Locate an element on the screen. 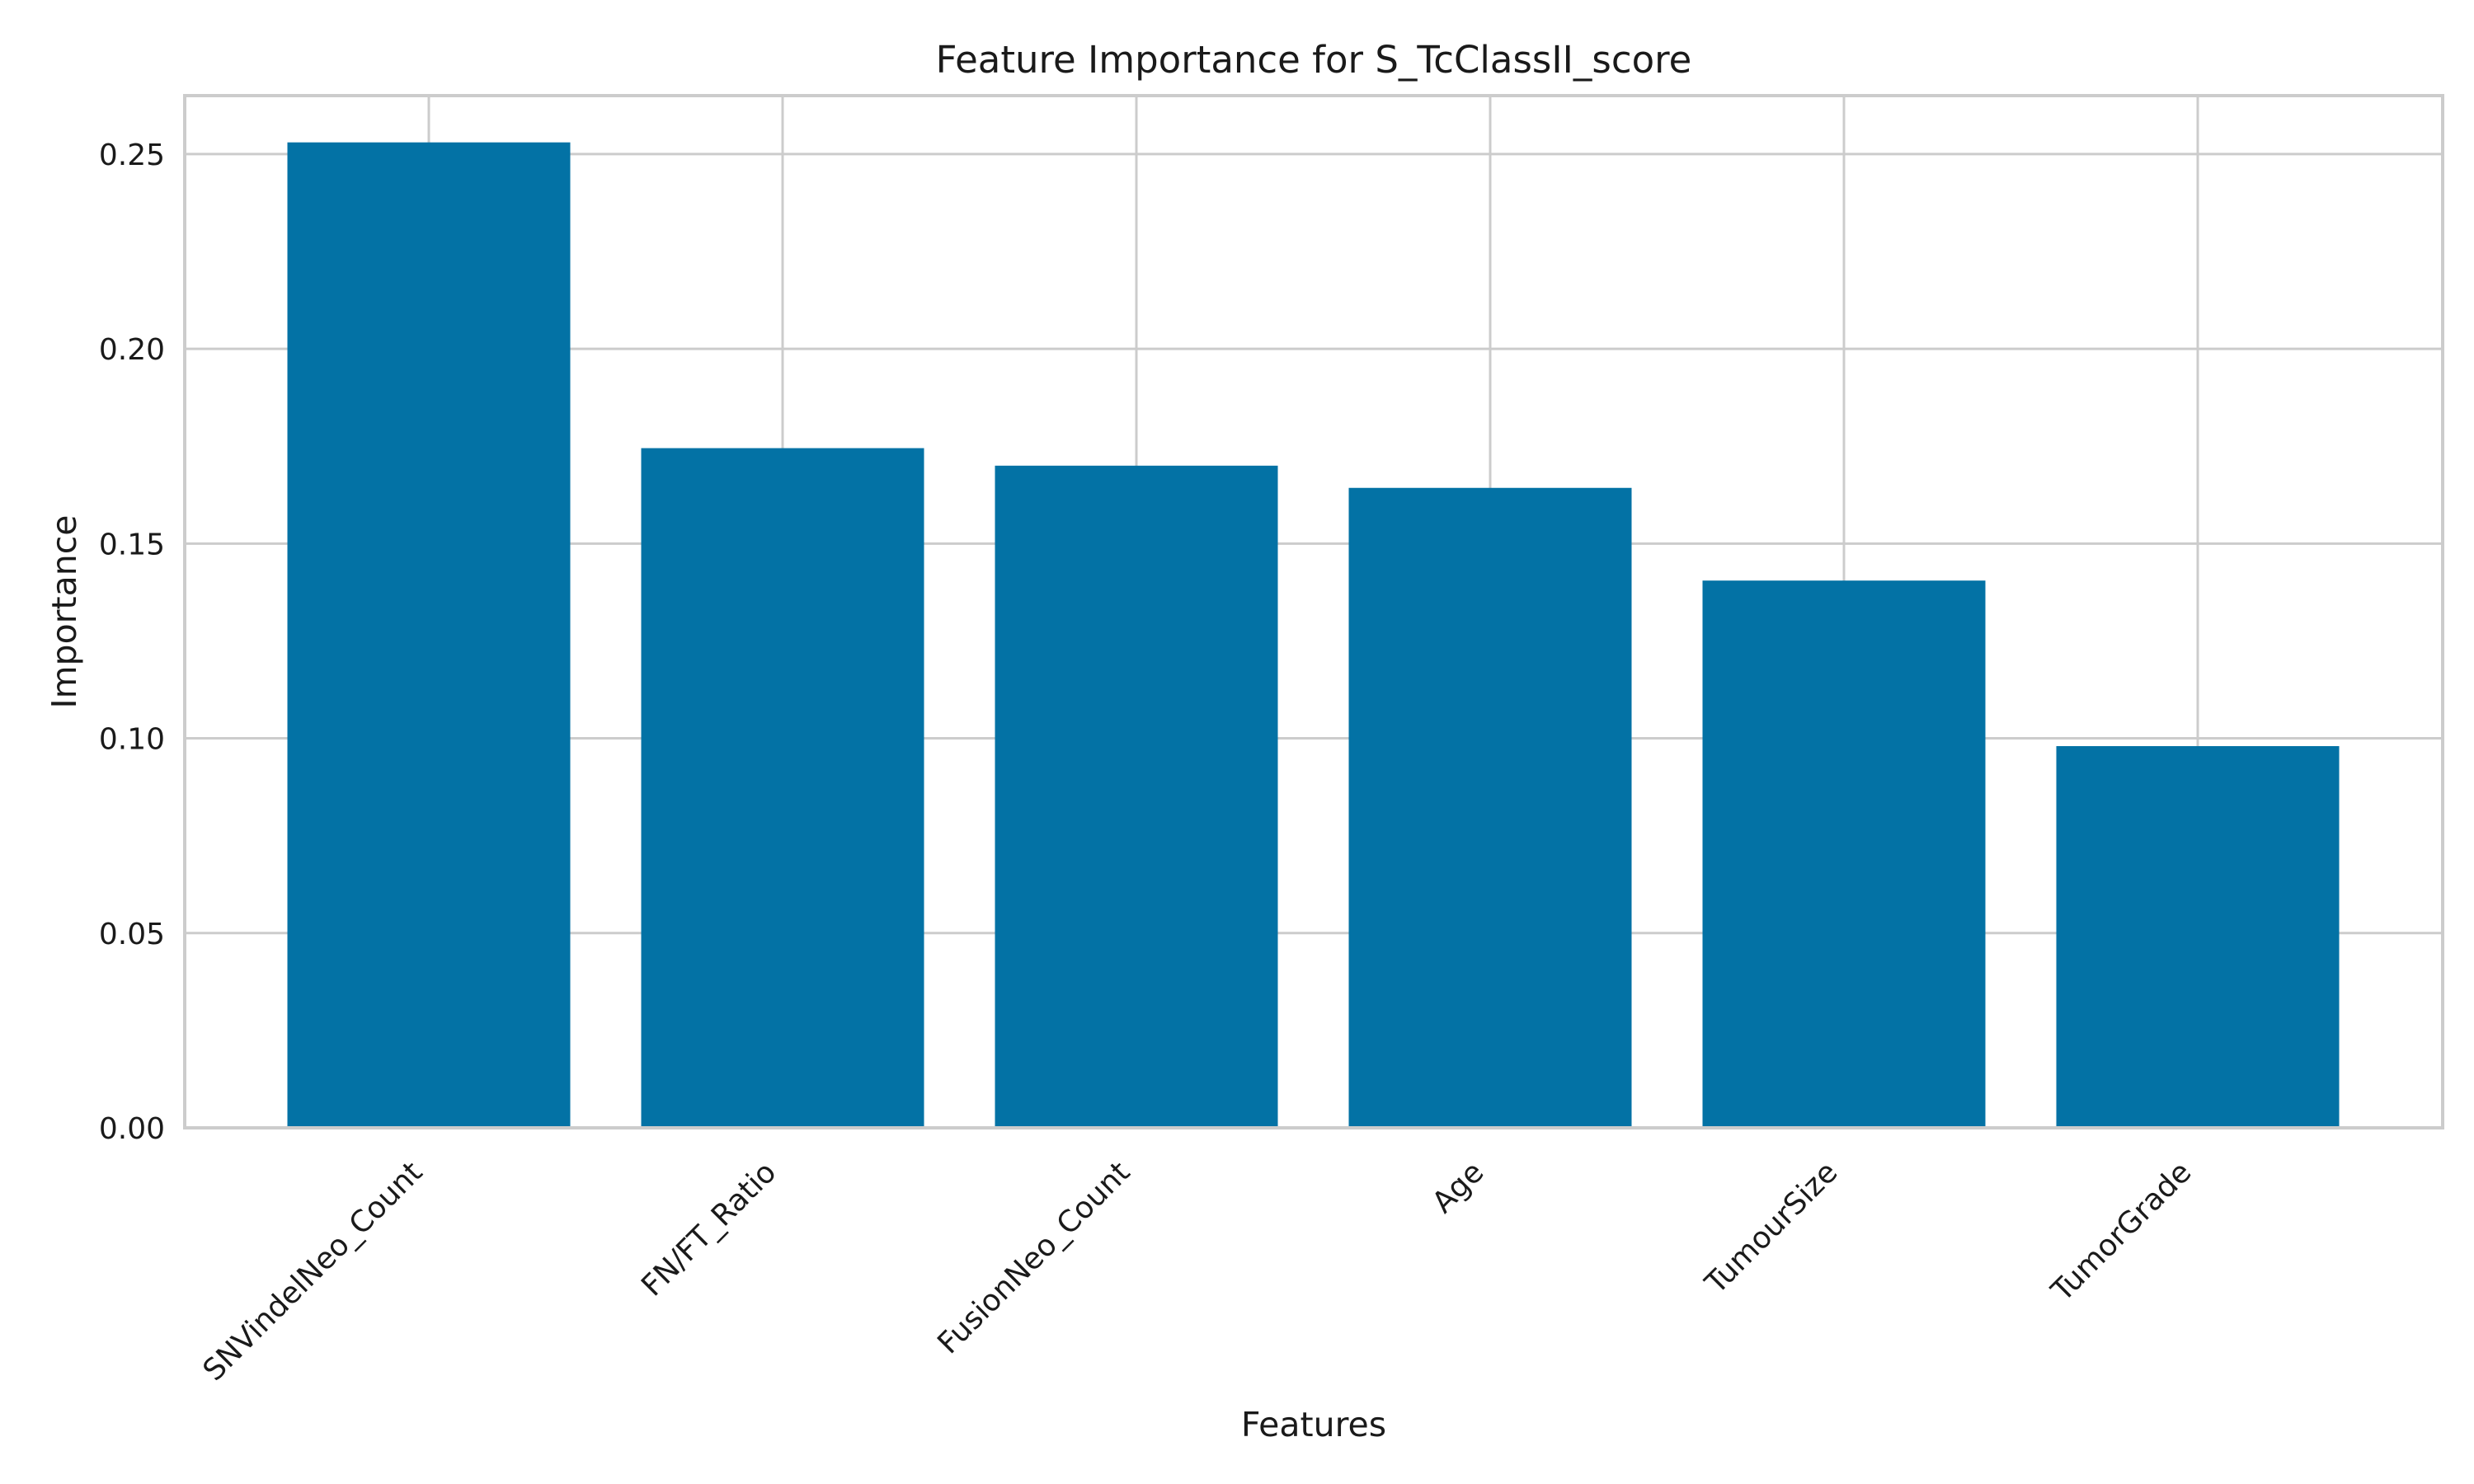  y-tick-label: 0.15 is located at coordinates (132, 544).